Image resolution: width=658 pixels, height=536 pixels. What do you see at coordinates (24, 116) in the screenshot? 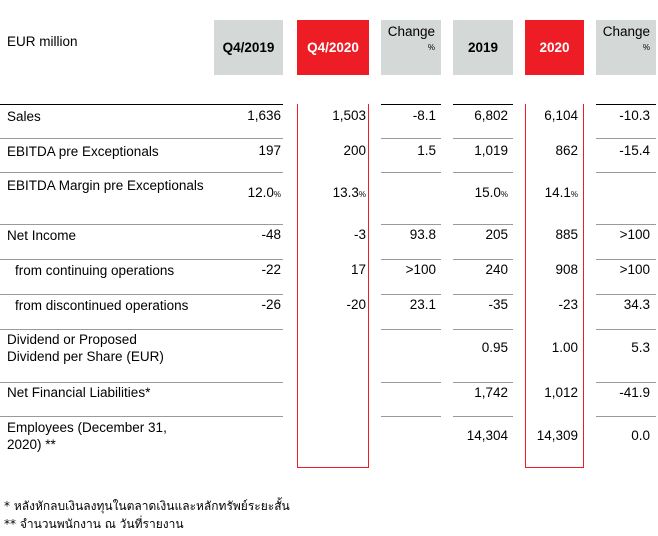
I see `row-label-sales: Sales` at bounding box center [24, 116].